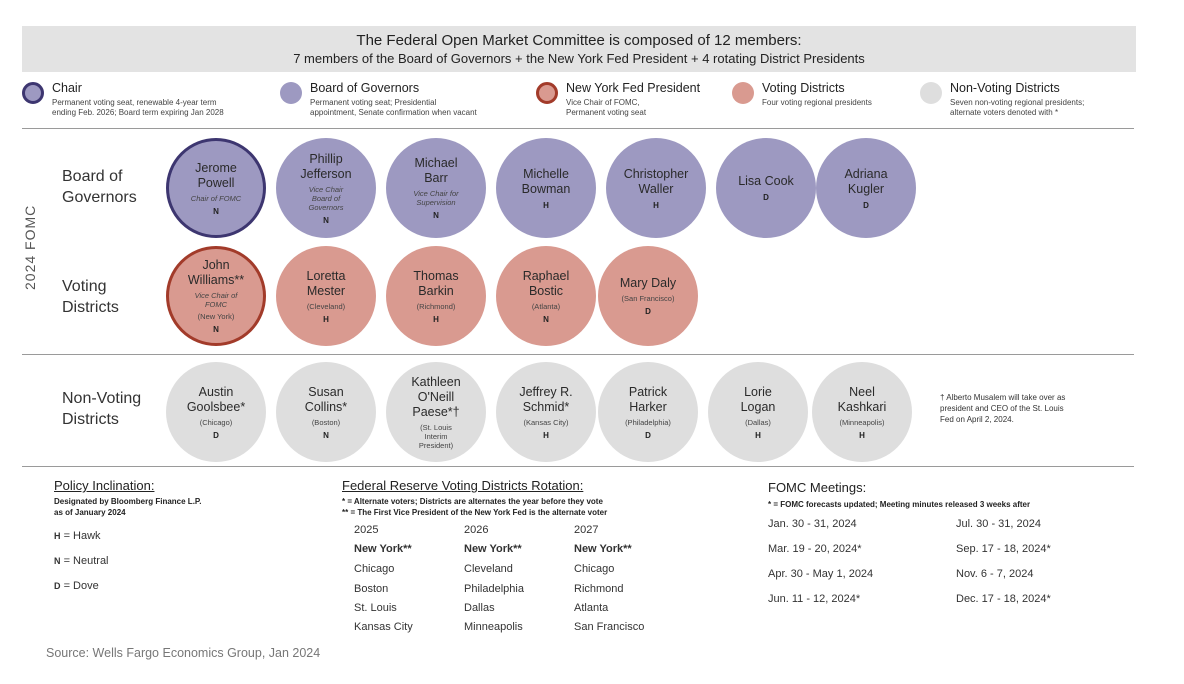 This screenshot has height=684, width=1184. Describe the element at coordinates (815, 549) in the screenshot. I see `meeting-date: Mar. 19 - 20, 2024*` at that location.